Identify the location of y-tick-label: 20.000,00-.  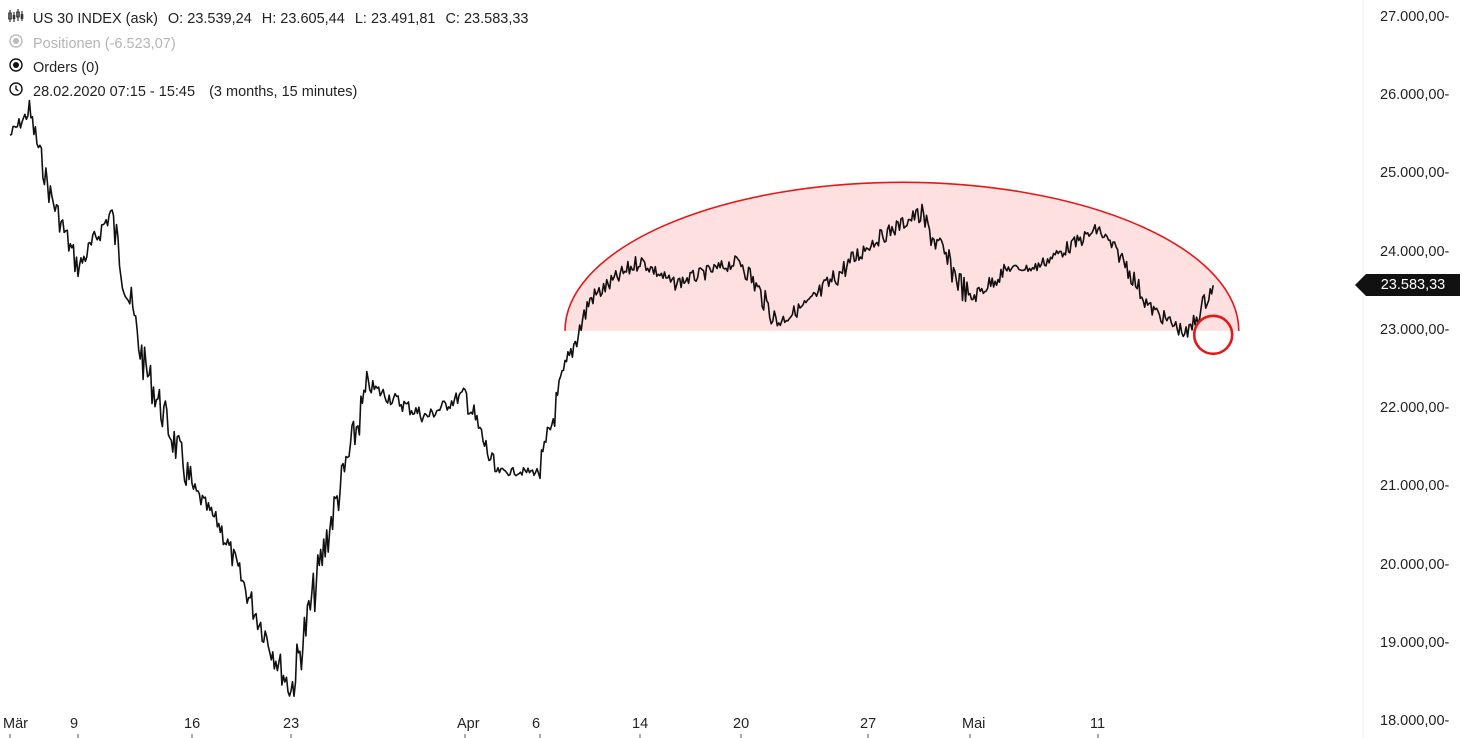
(1415, 564).